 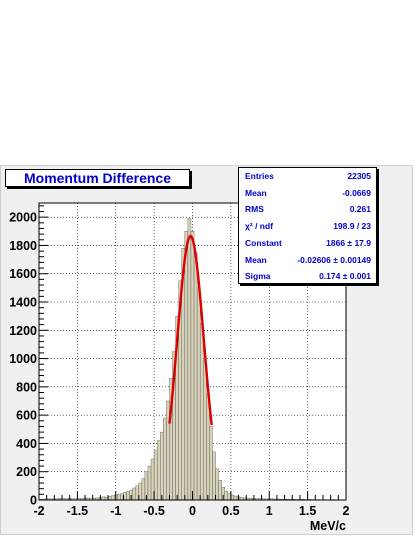 I want to click on stats-value: 198.9 / 23, so click(x=352, y=226).